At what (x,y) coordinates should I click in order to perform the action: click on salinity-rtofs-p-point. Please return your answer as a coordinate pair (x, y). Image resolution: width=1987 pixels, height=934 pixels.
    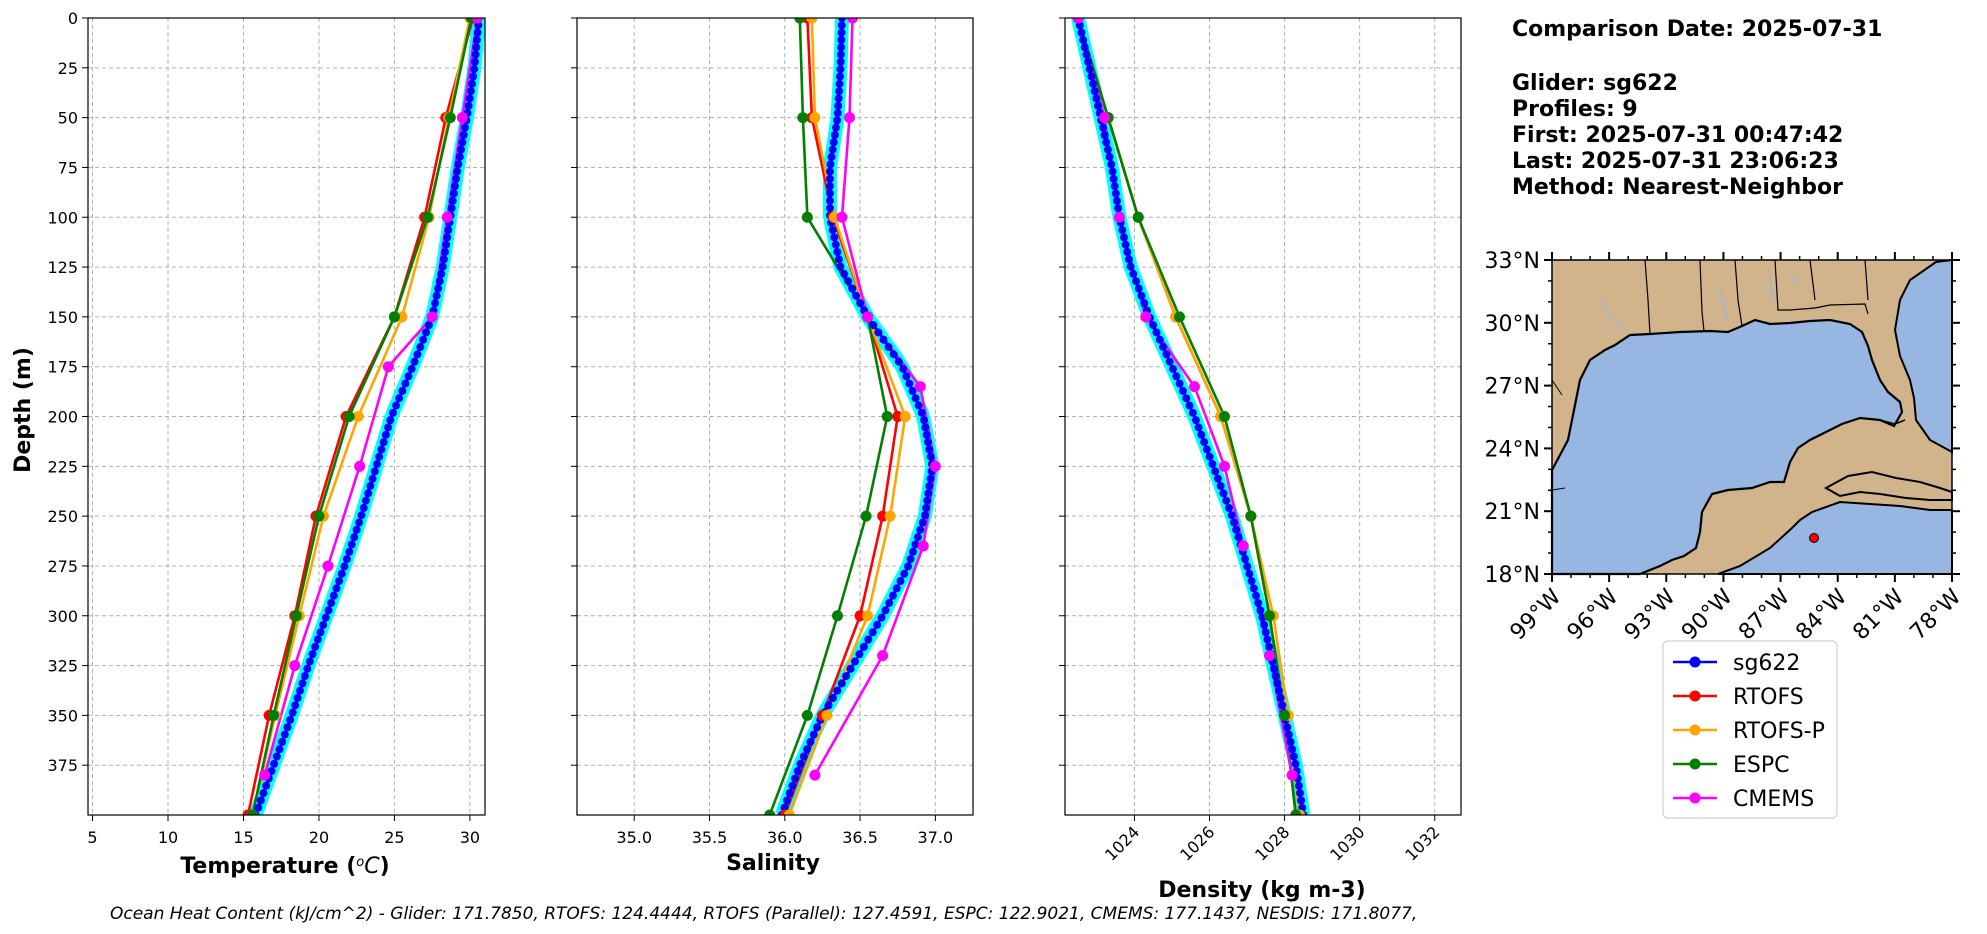
    Looking at the image, I should click on (789, 812).